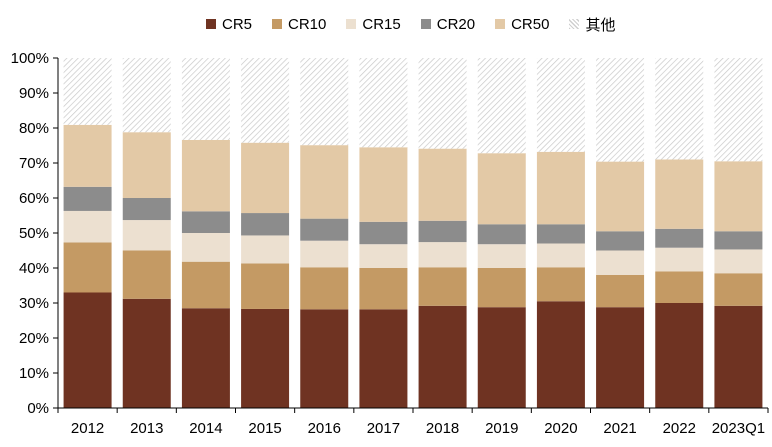 Image resolution: width=772 pixels, height=447 pixels. Describe the element at coordinates (87, 226) in the screenshot. I see `bar-segment-cr15-2012` at that location.